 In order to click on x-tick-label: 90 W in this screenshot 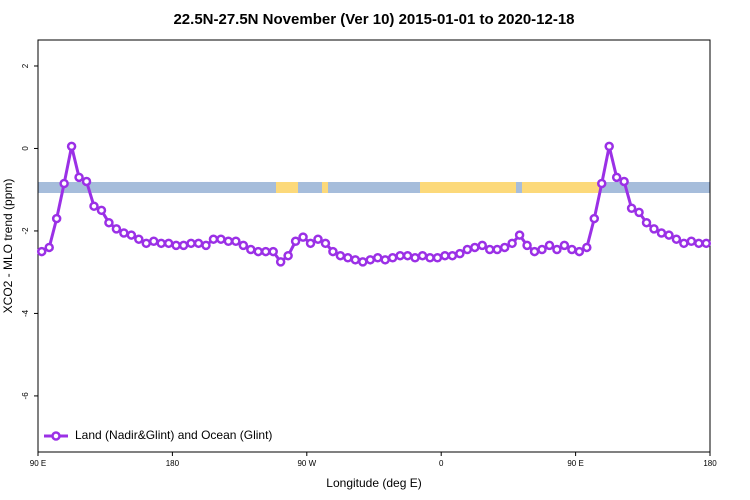, I will do `click(306, 463)`.